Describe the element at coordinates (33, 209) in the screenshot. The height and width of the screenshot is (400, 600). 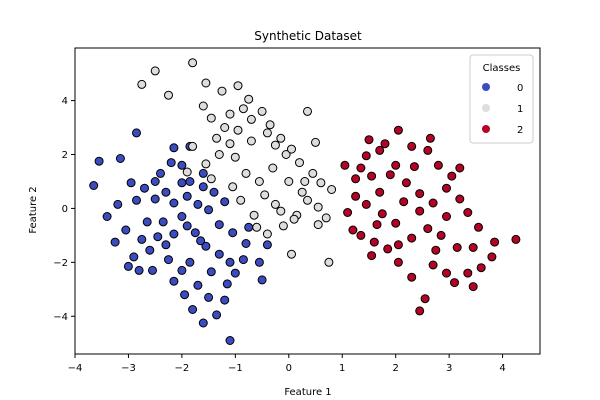
I see `y-axis-title: Feature 2` at that location.